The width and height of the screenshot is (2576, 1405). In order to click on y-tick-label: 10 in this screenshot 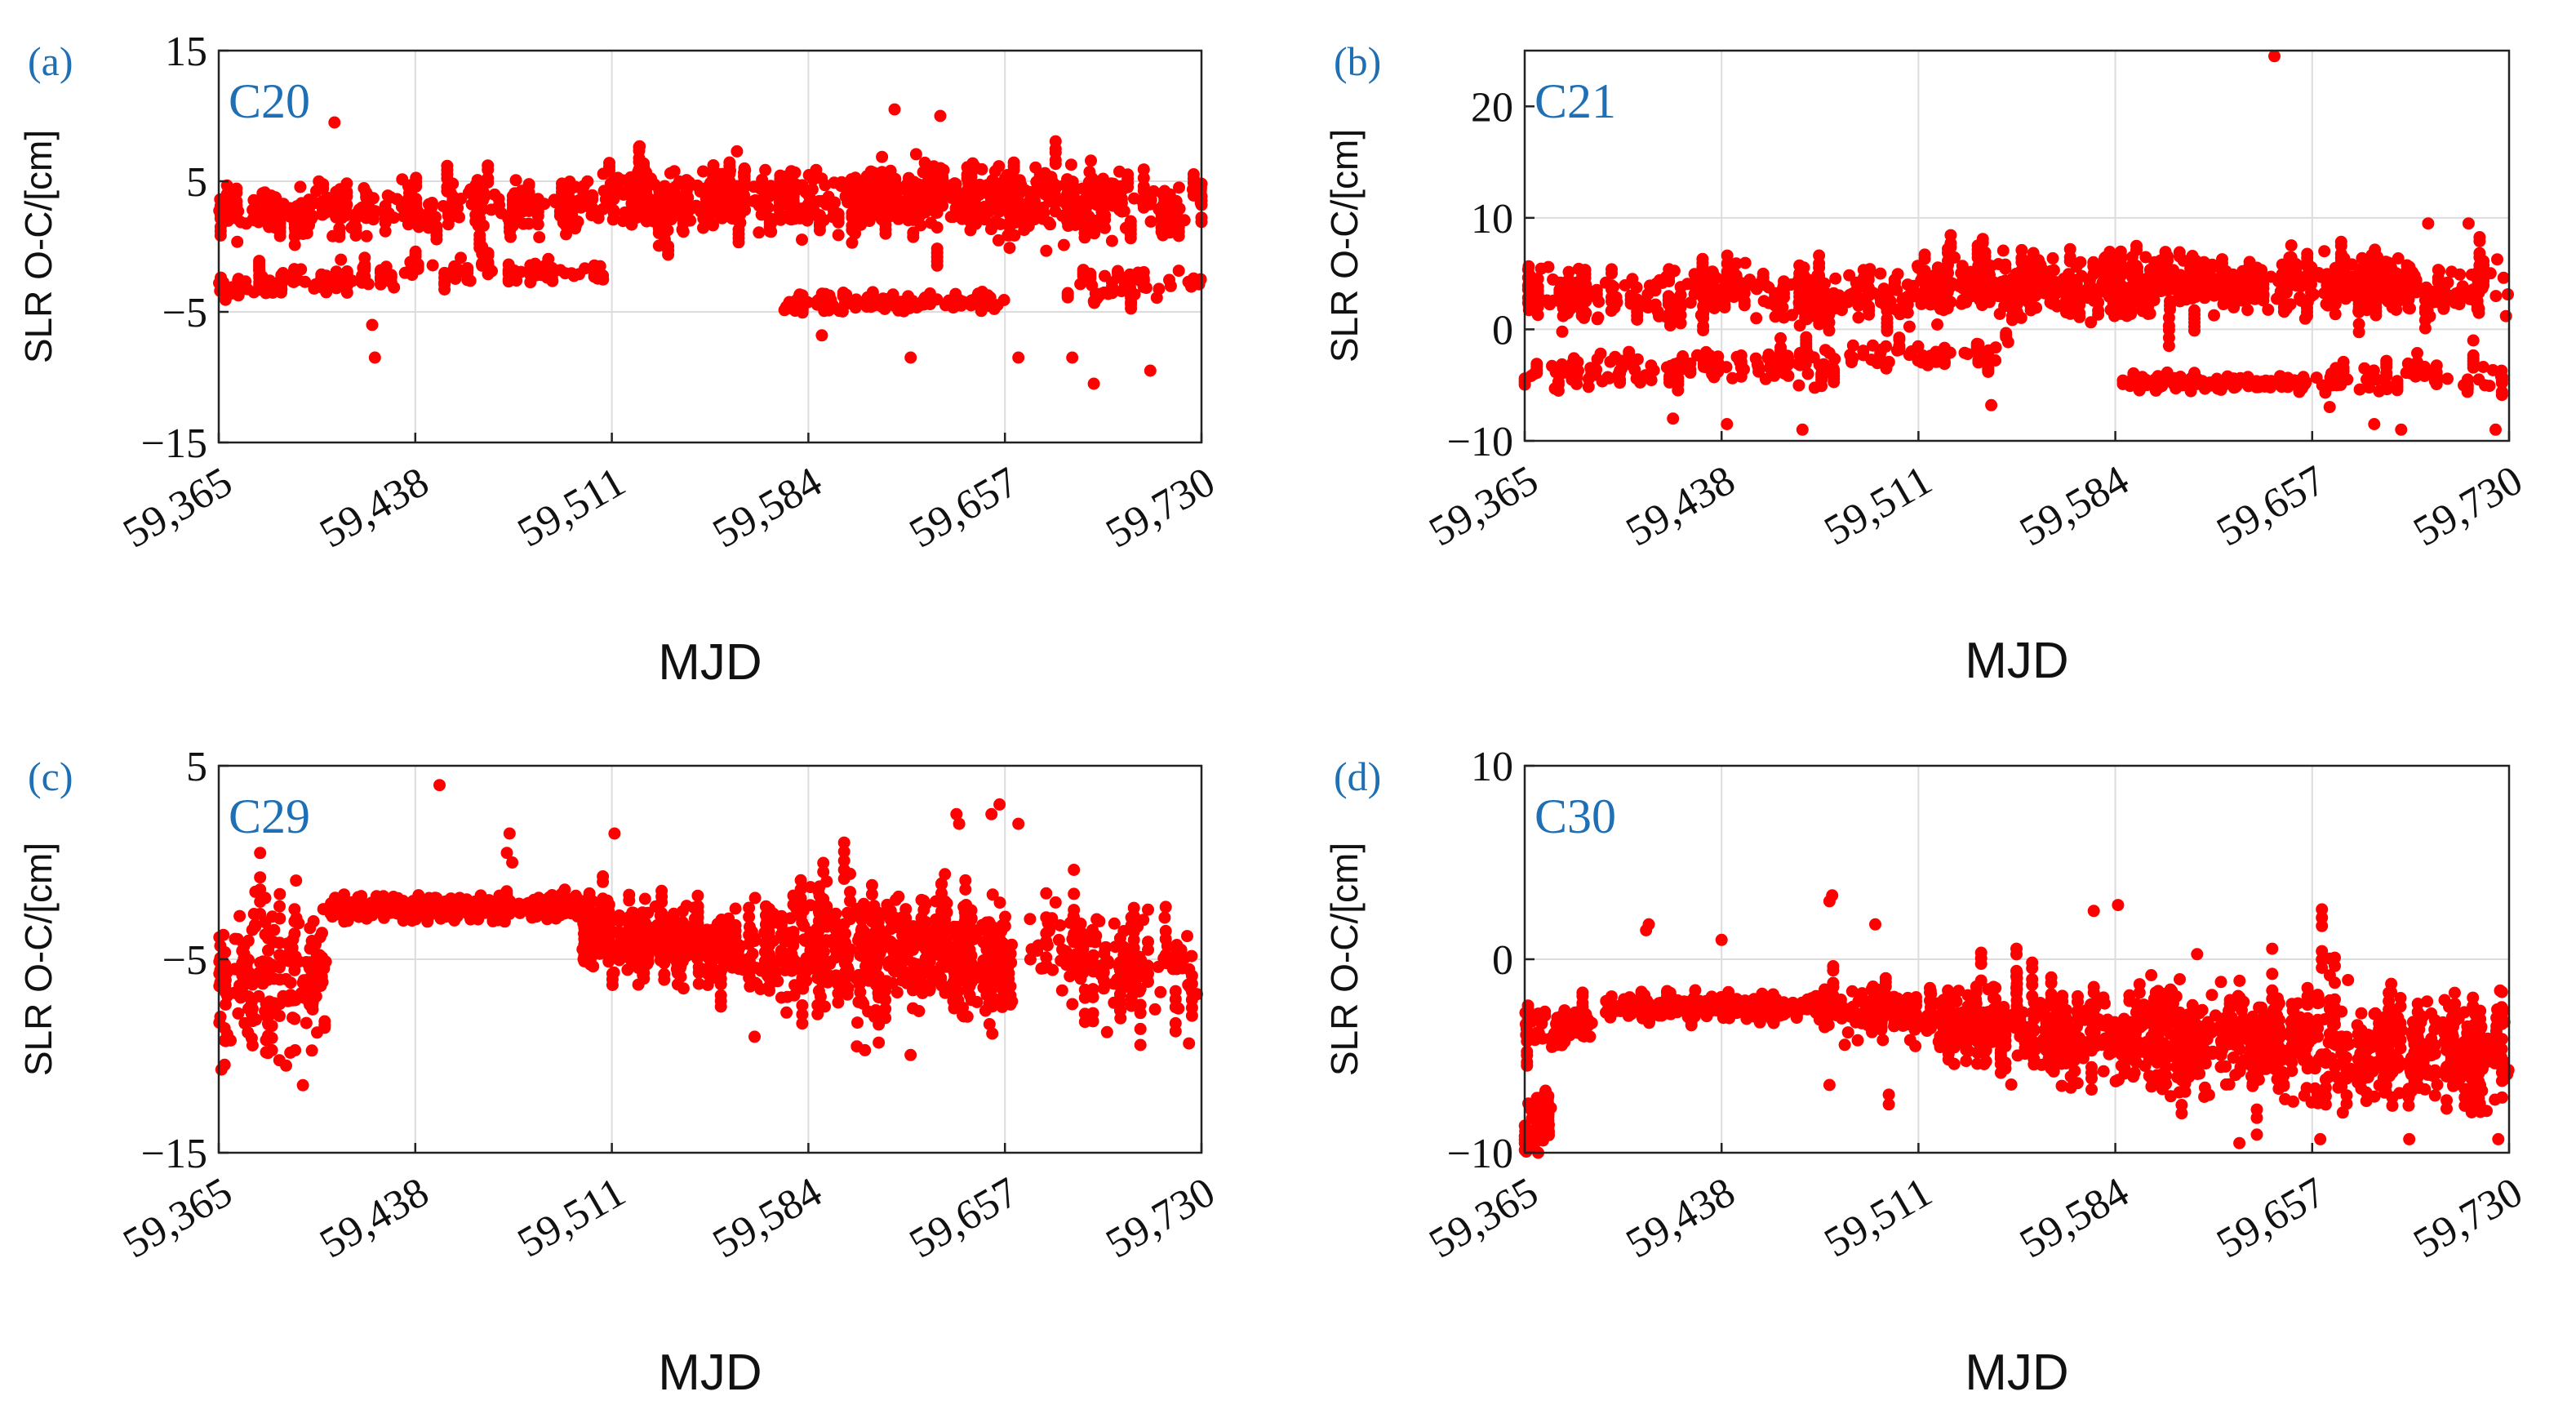, I will do `click(1492, 219)`.